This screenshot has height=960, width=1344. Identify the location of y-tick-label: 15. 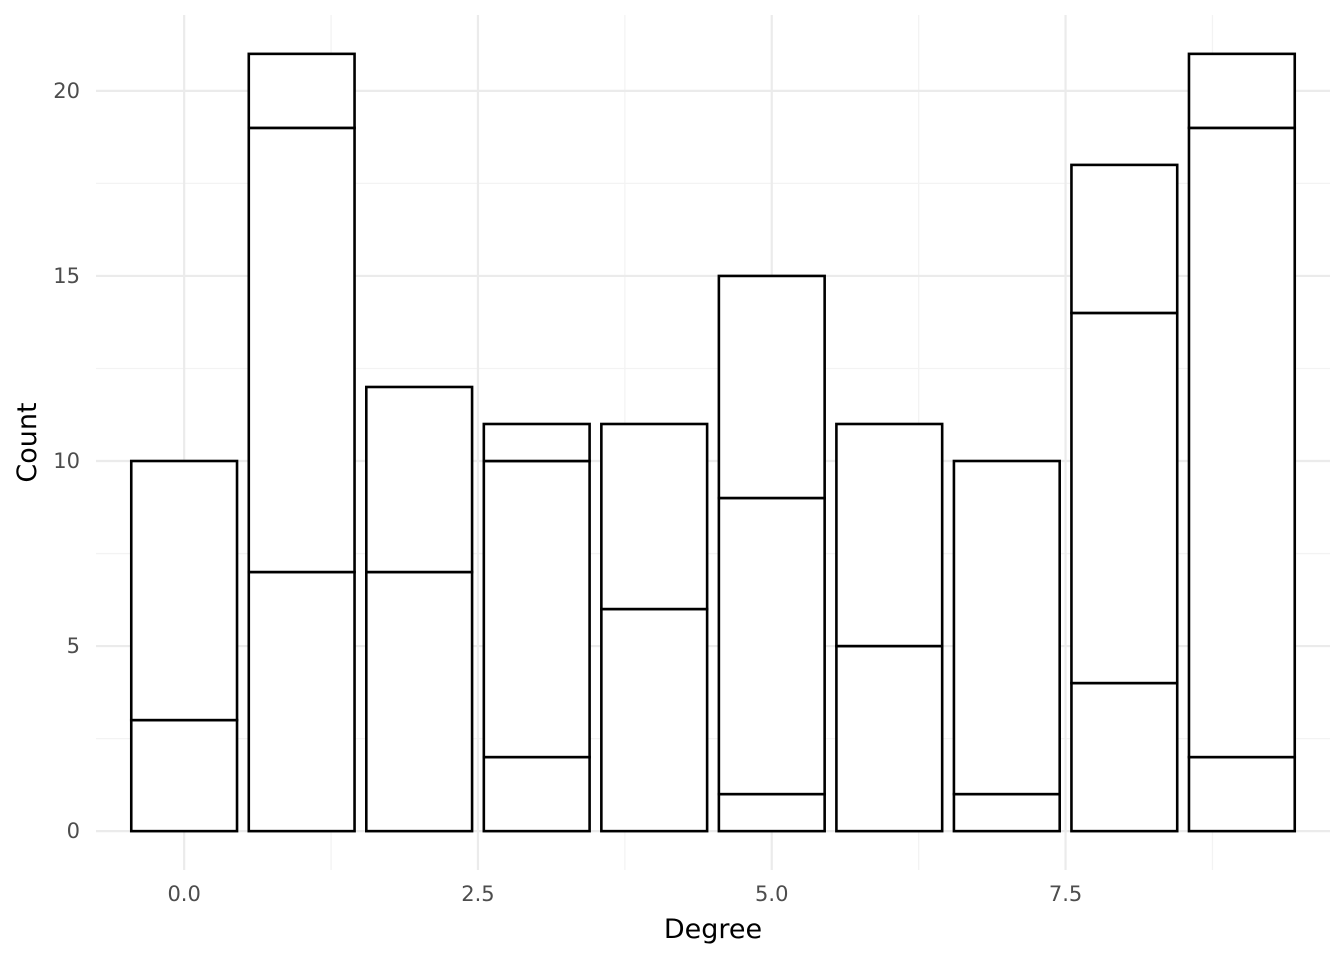
(66, 276).